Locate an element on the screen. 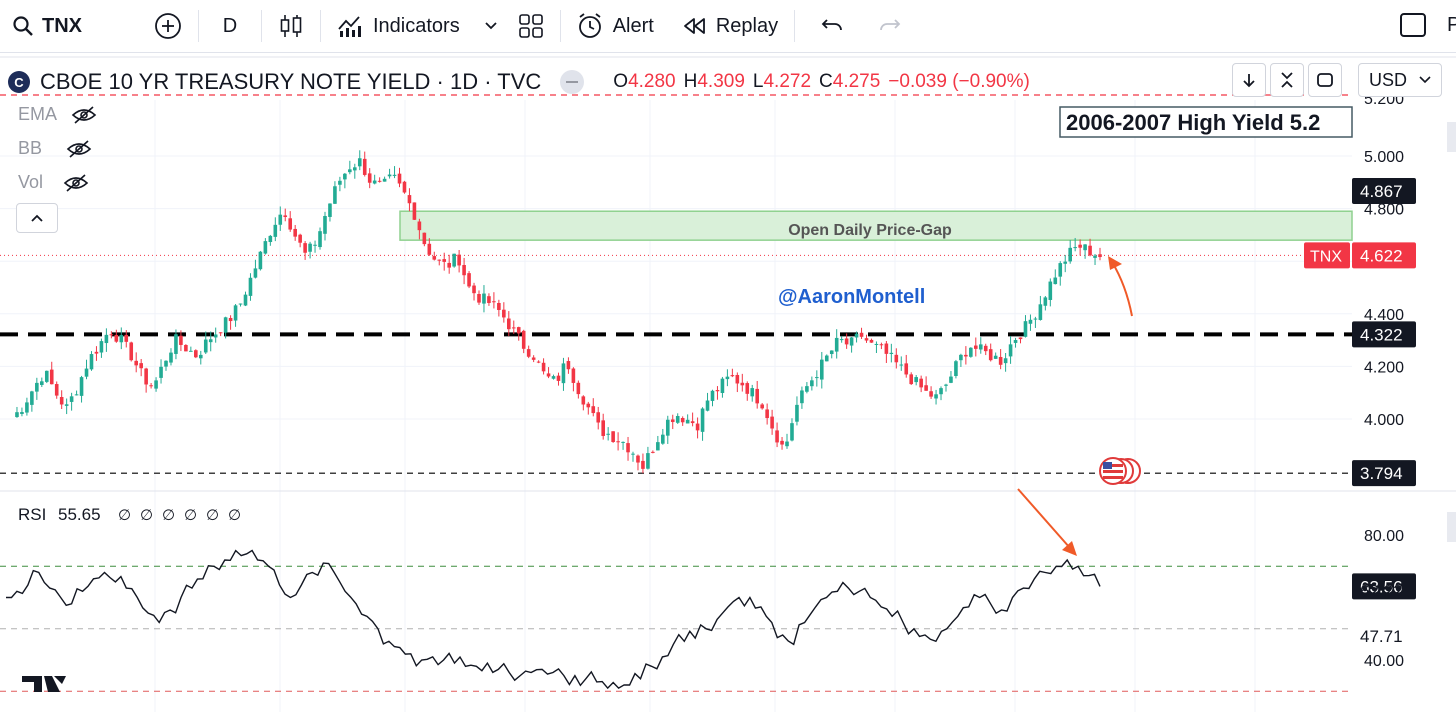 The width and height of the screenshot is (1456, 712). rsi-badge-bg is located at coordinates (1384, 586).